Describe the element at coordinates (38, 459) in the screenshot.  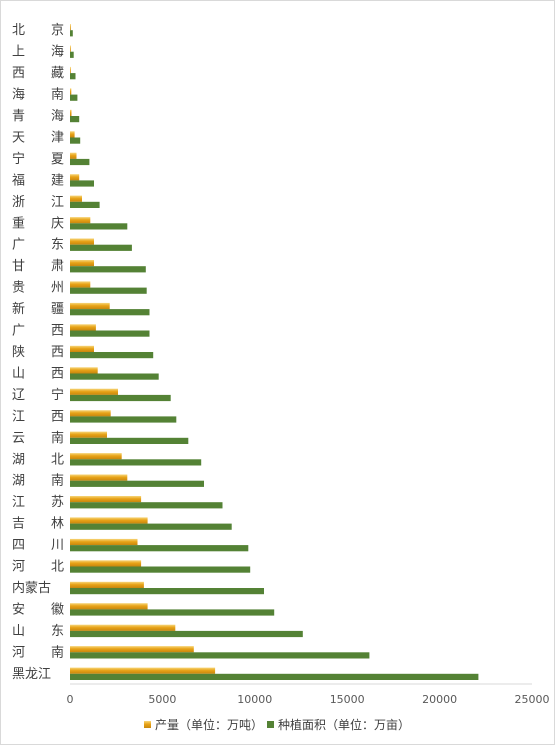
I see `category-label-21: 湖 北` at that location.